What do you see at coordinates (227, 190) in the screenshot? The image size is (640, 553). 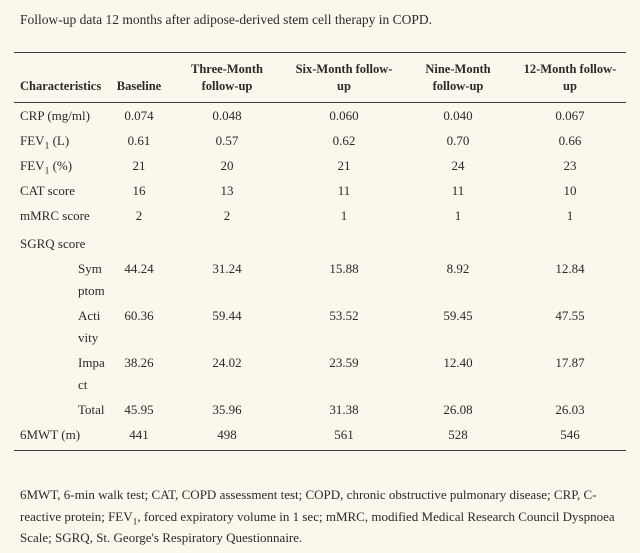 I see `cell: 13` at bounding box center [227, 190].